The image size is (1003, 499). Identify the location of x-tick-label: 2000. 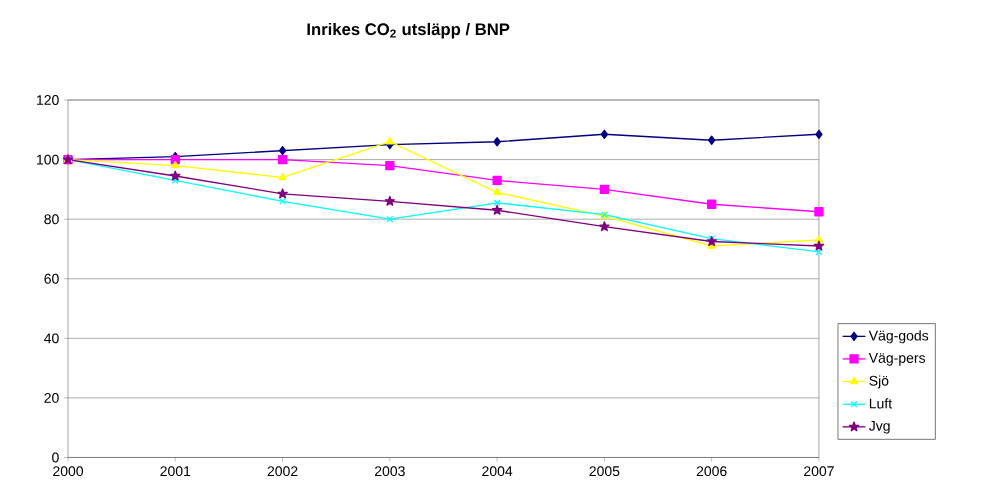
(68, 471).